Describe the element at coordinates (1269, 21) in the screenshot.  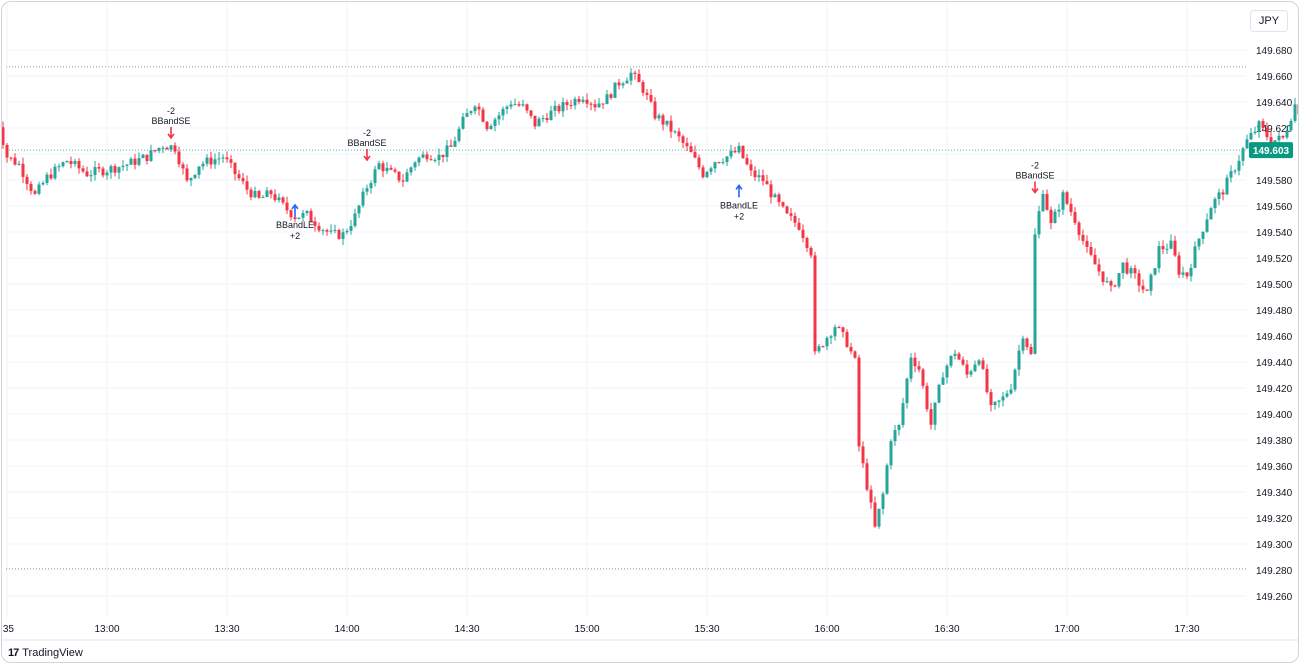
I see `currency-button: JPY` at that location.